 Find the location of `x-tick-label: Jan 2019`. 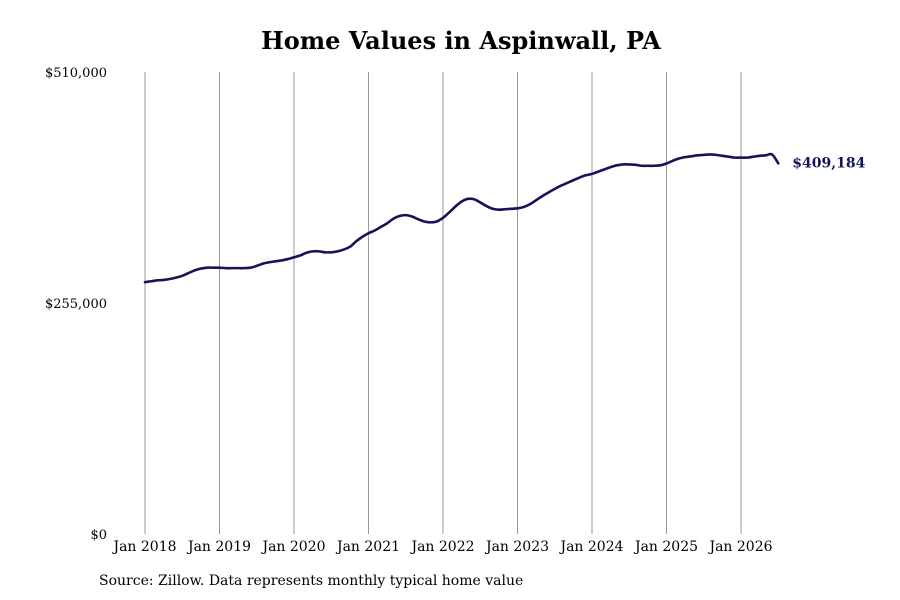

x-tick-label: Jan 2019 is located at coordinates (218, 547).